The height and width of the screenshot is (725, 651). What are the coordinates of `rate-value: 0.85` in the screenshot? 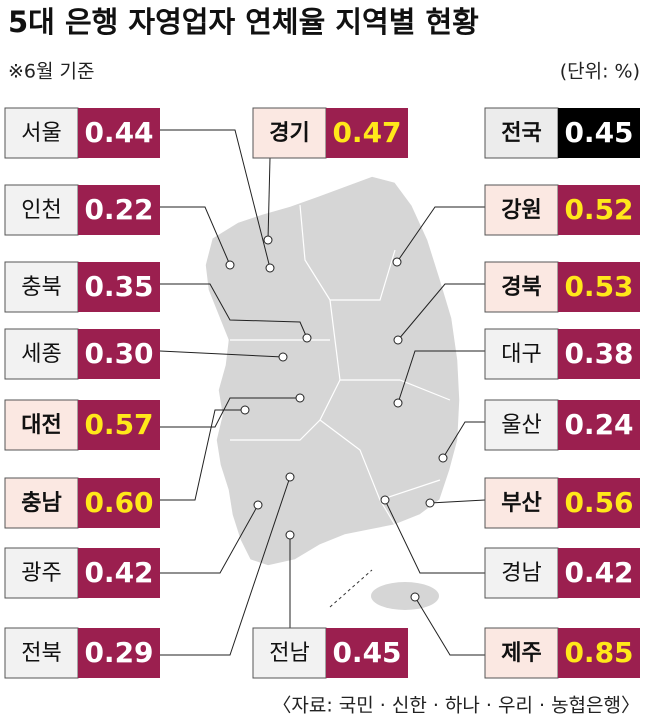 It's located at (598, 652).